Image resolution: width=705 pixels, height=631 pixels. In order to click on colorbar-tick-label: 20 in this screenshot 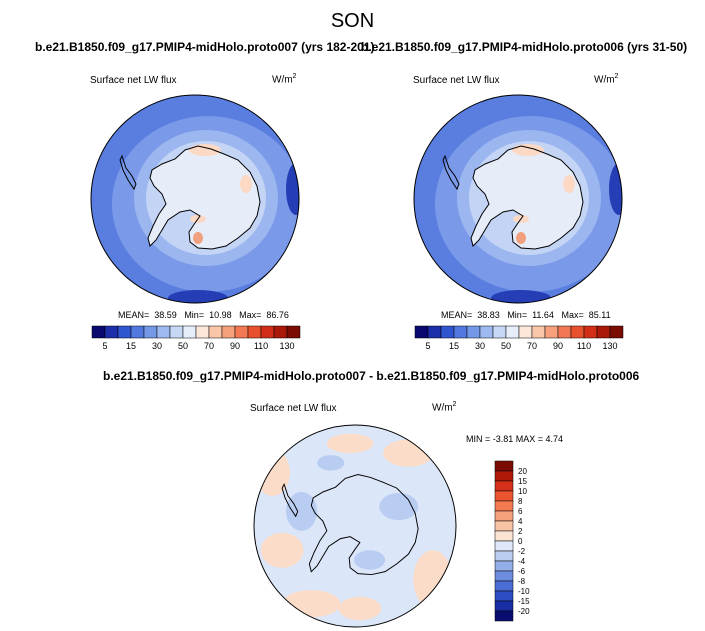, I will do `click(522, 471)`.